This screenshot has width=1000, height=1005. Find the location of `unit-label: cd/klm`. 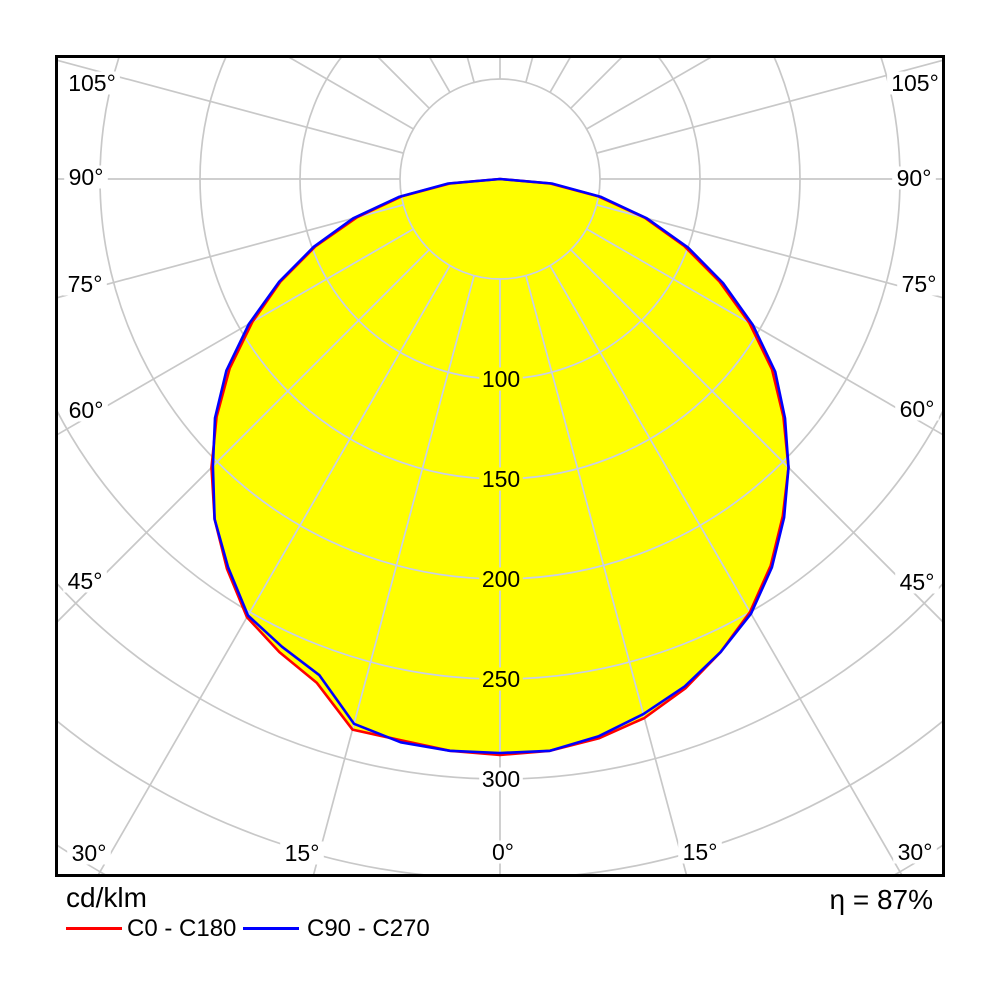

unit-label: cd/klm is located at coordinates (106, 897).